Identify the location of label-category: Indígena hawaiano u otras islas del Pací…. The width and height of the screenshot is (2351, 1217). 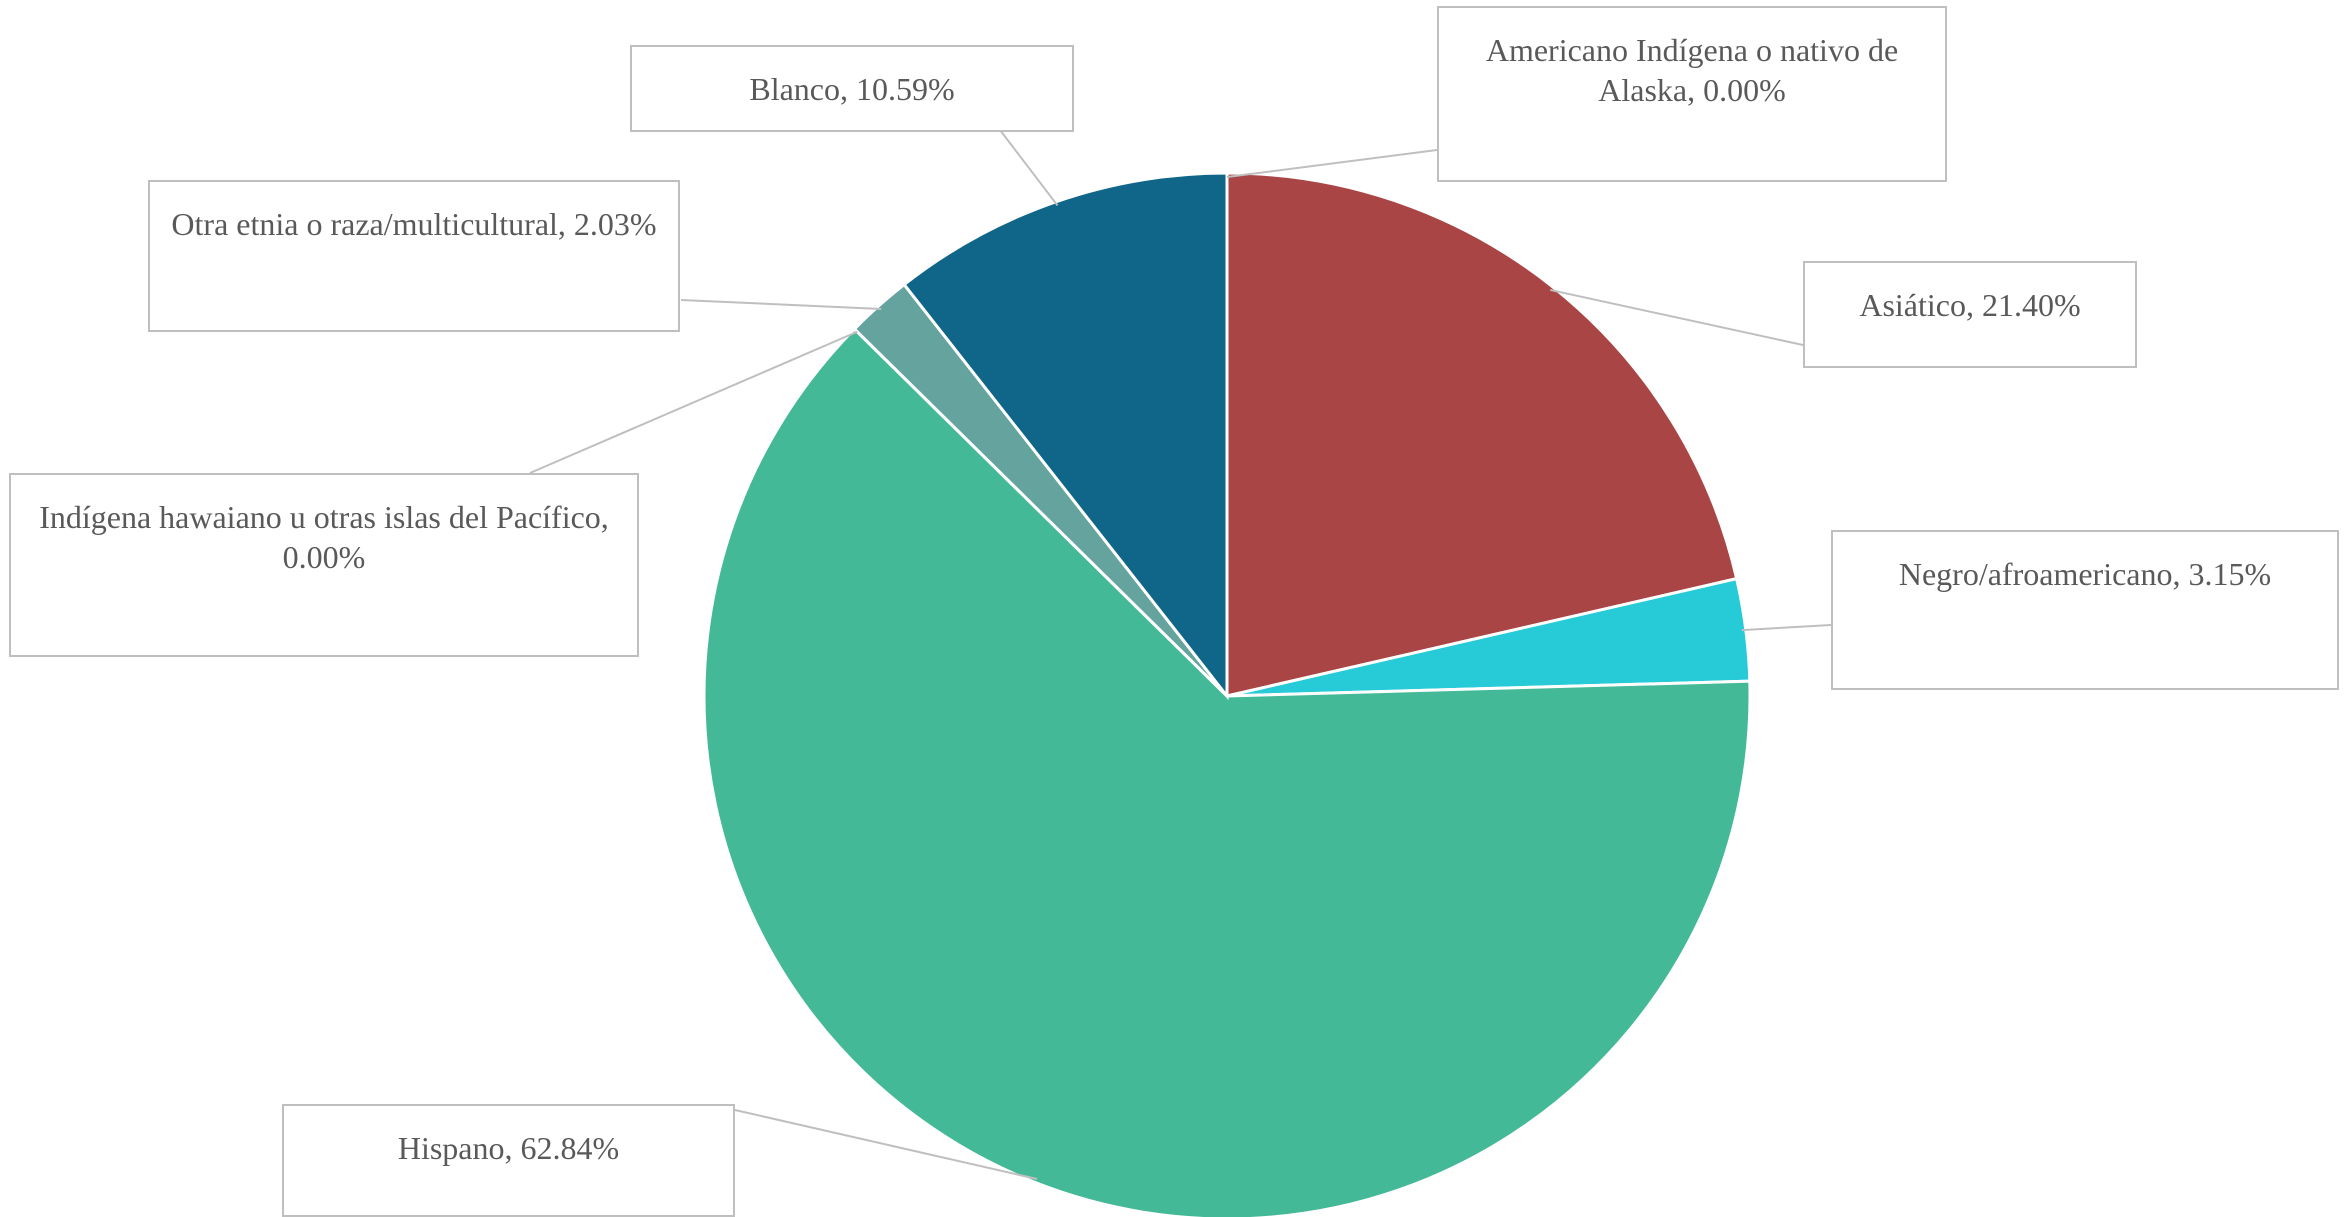
(324, 517).